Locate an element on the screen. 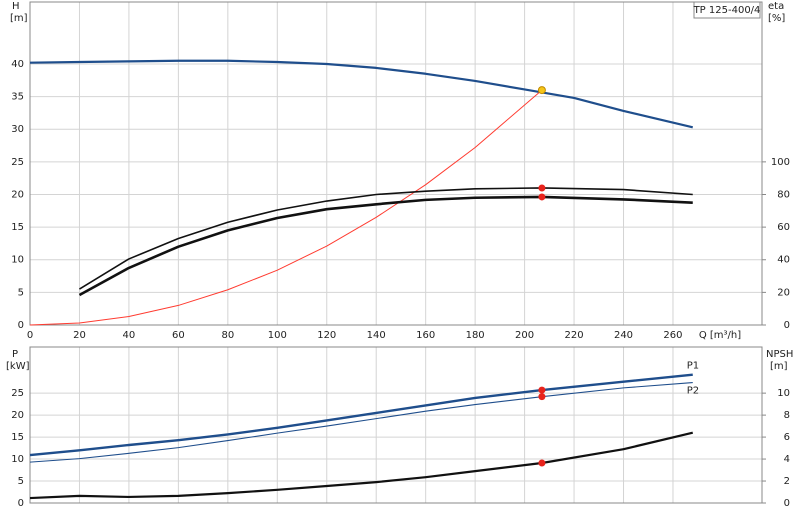 This screenshot has height=520, width=800. y2-unit: [%] is located at coordinates (776, 18).